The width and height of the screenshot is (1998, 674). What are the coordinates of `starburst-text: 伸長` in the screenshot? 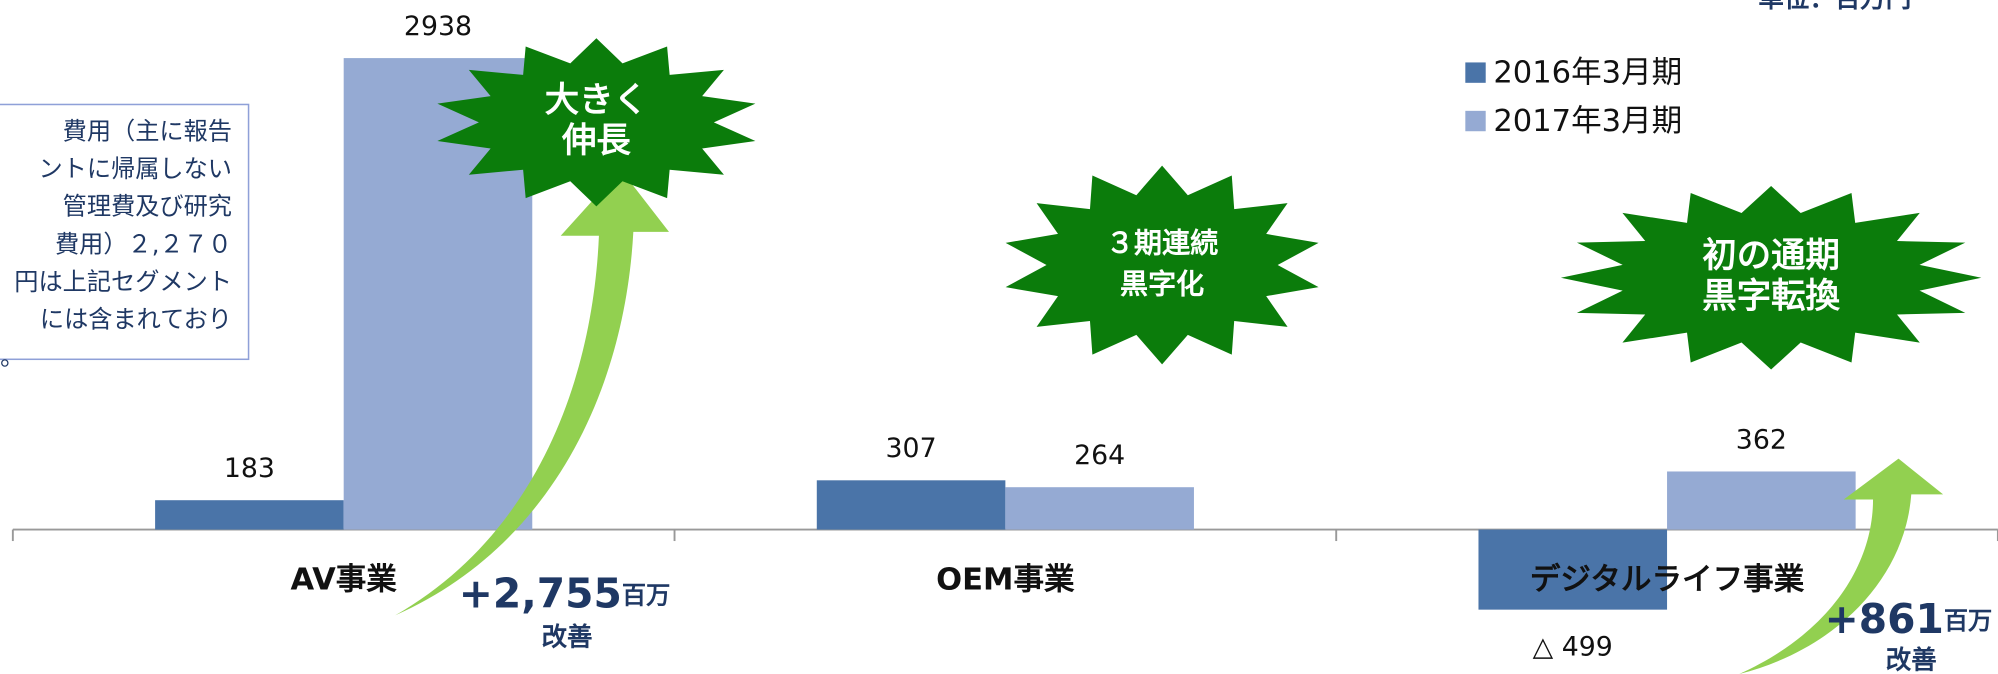 It's located at (596, 141).